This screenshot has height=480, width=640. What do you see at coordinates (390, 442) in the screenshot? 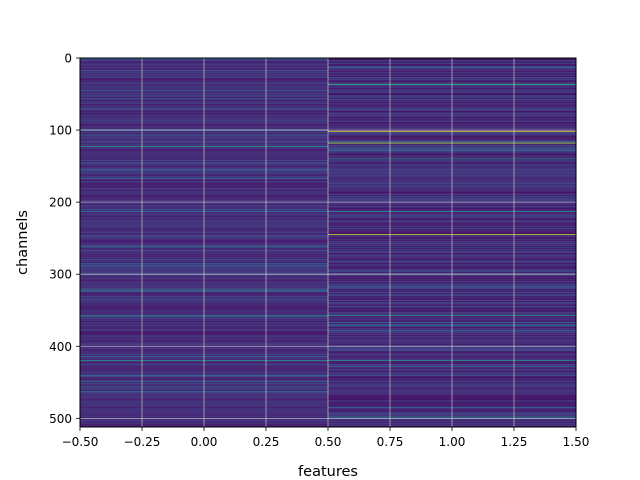
I see `x-tick-label: 0.75` at bounding box center [390, 442].